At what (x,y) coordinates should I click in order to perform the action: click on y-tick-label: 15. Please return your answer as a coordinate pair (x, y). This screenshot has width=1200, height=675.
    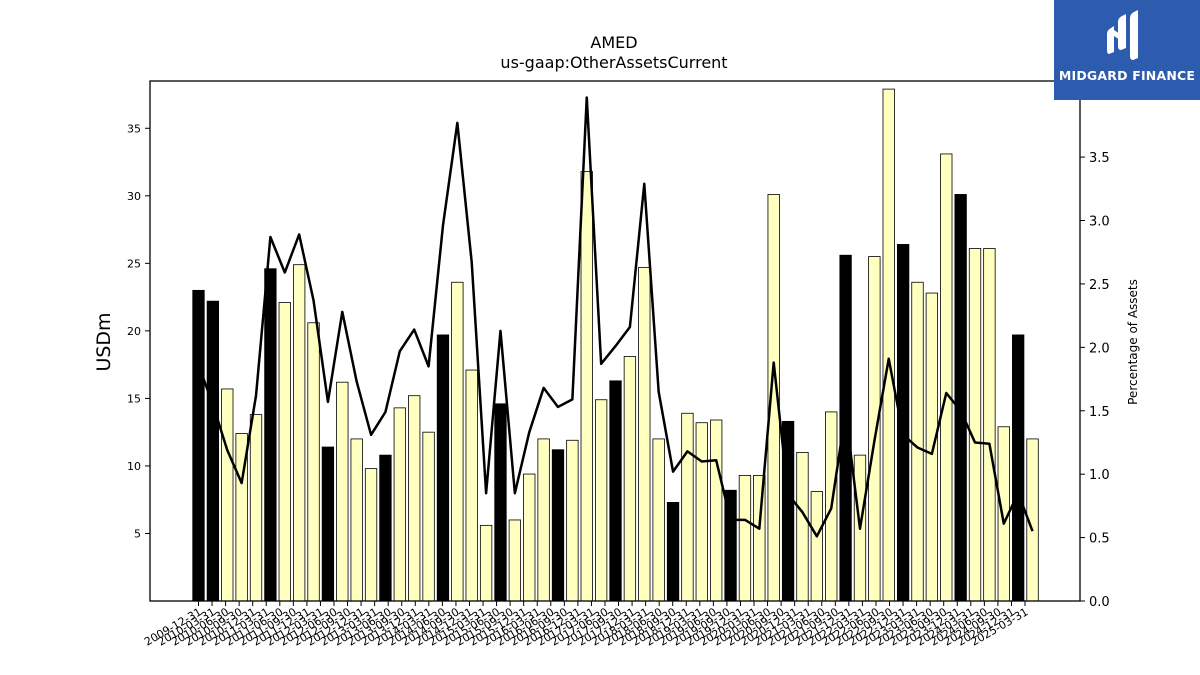
    Looking at the image, I should click on (134, 398).